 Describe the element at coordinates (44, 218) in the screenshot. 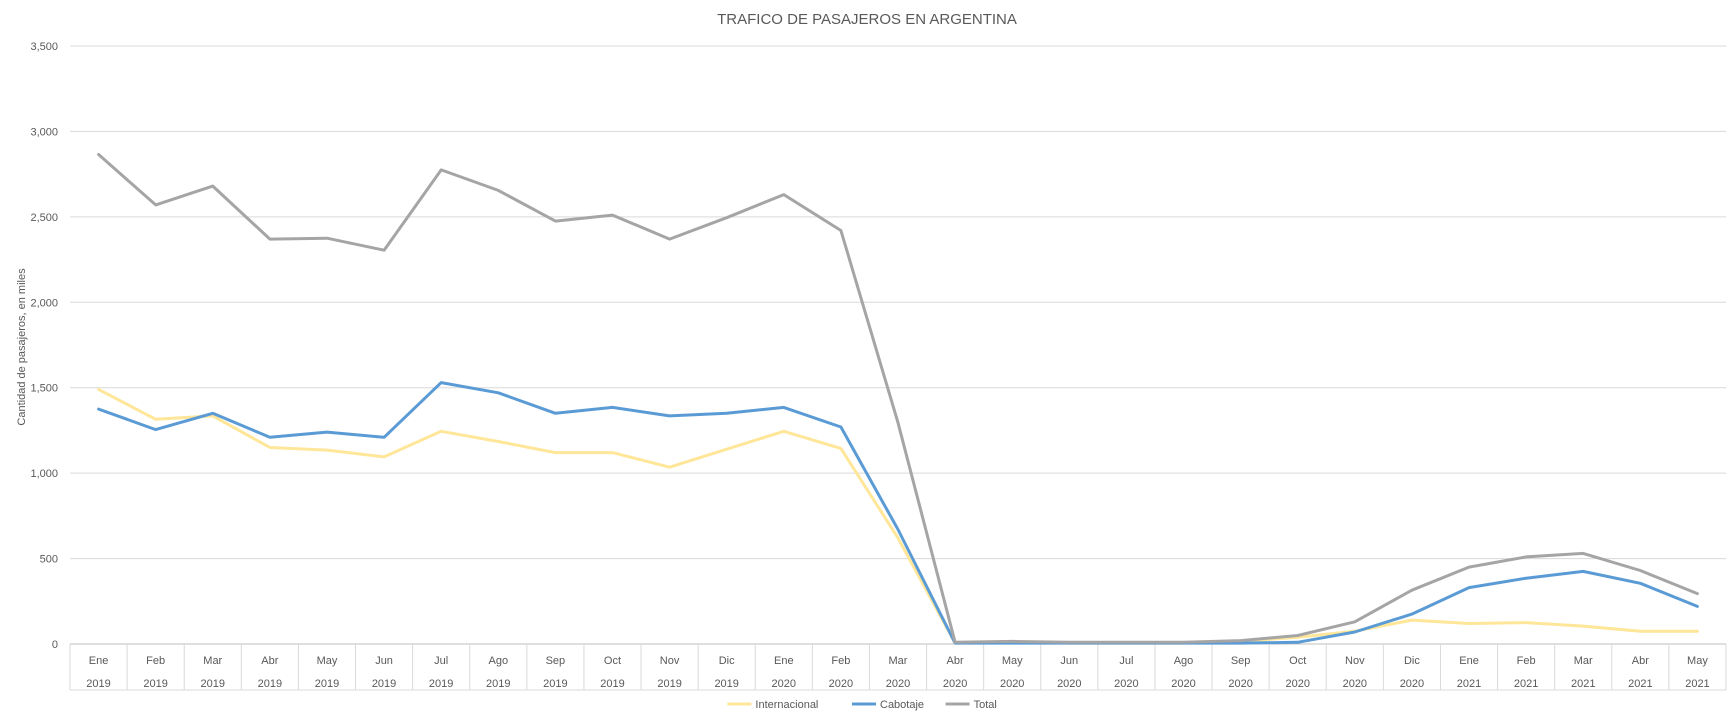

I see `y-tick-label: 2,500` at that location.